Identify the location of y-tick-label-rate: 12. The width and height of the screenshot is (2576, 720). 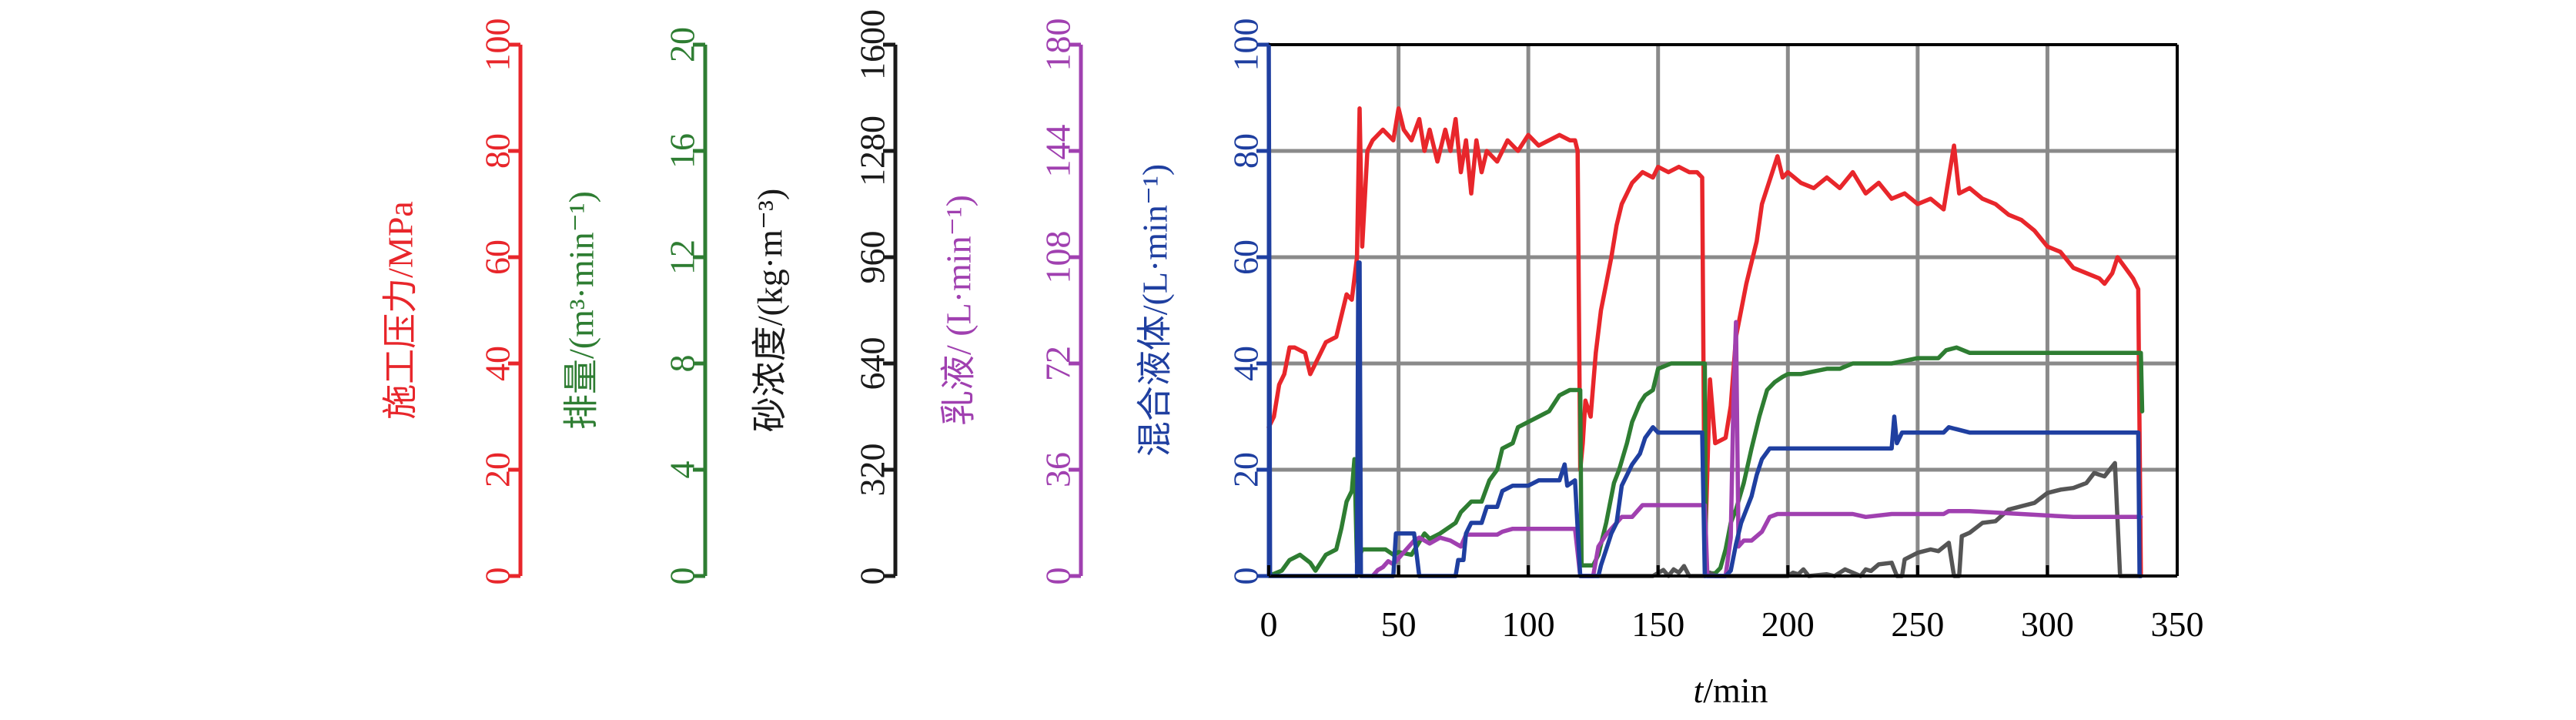
(683, 257).